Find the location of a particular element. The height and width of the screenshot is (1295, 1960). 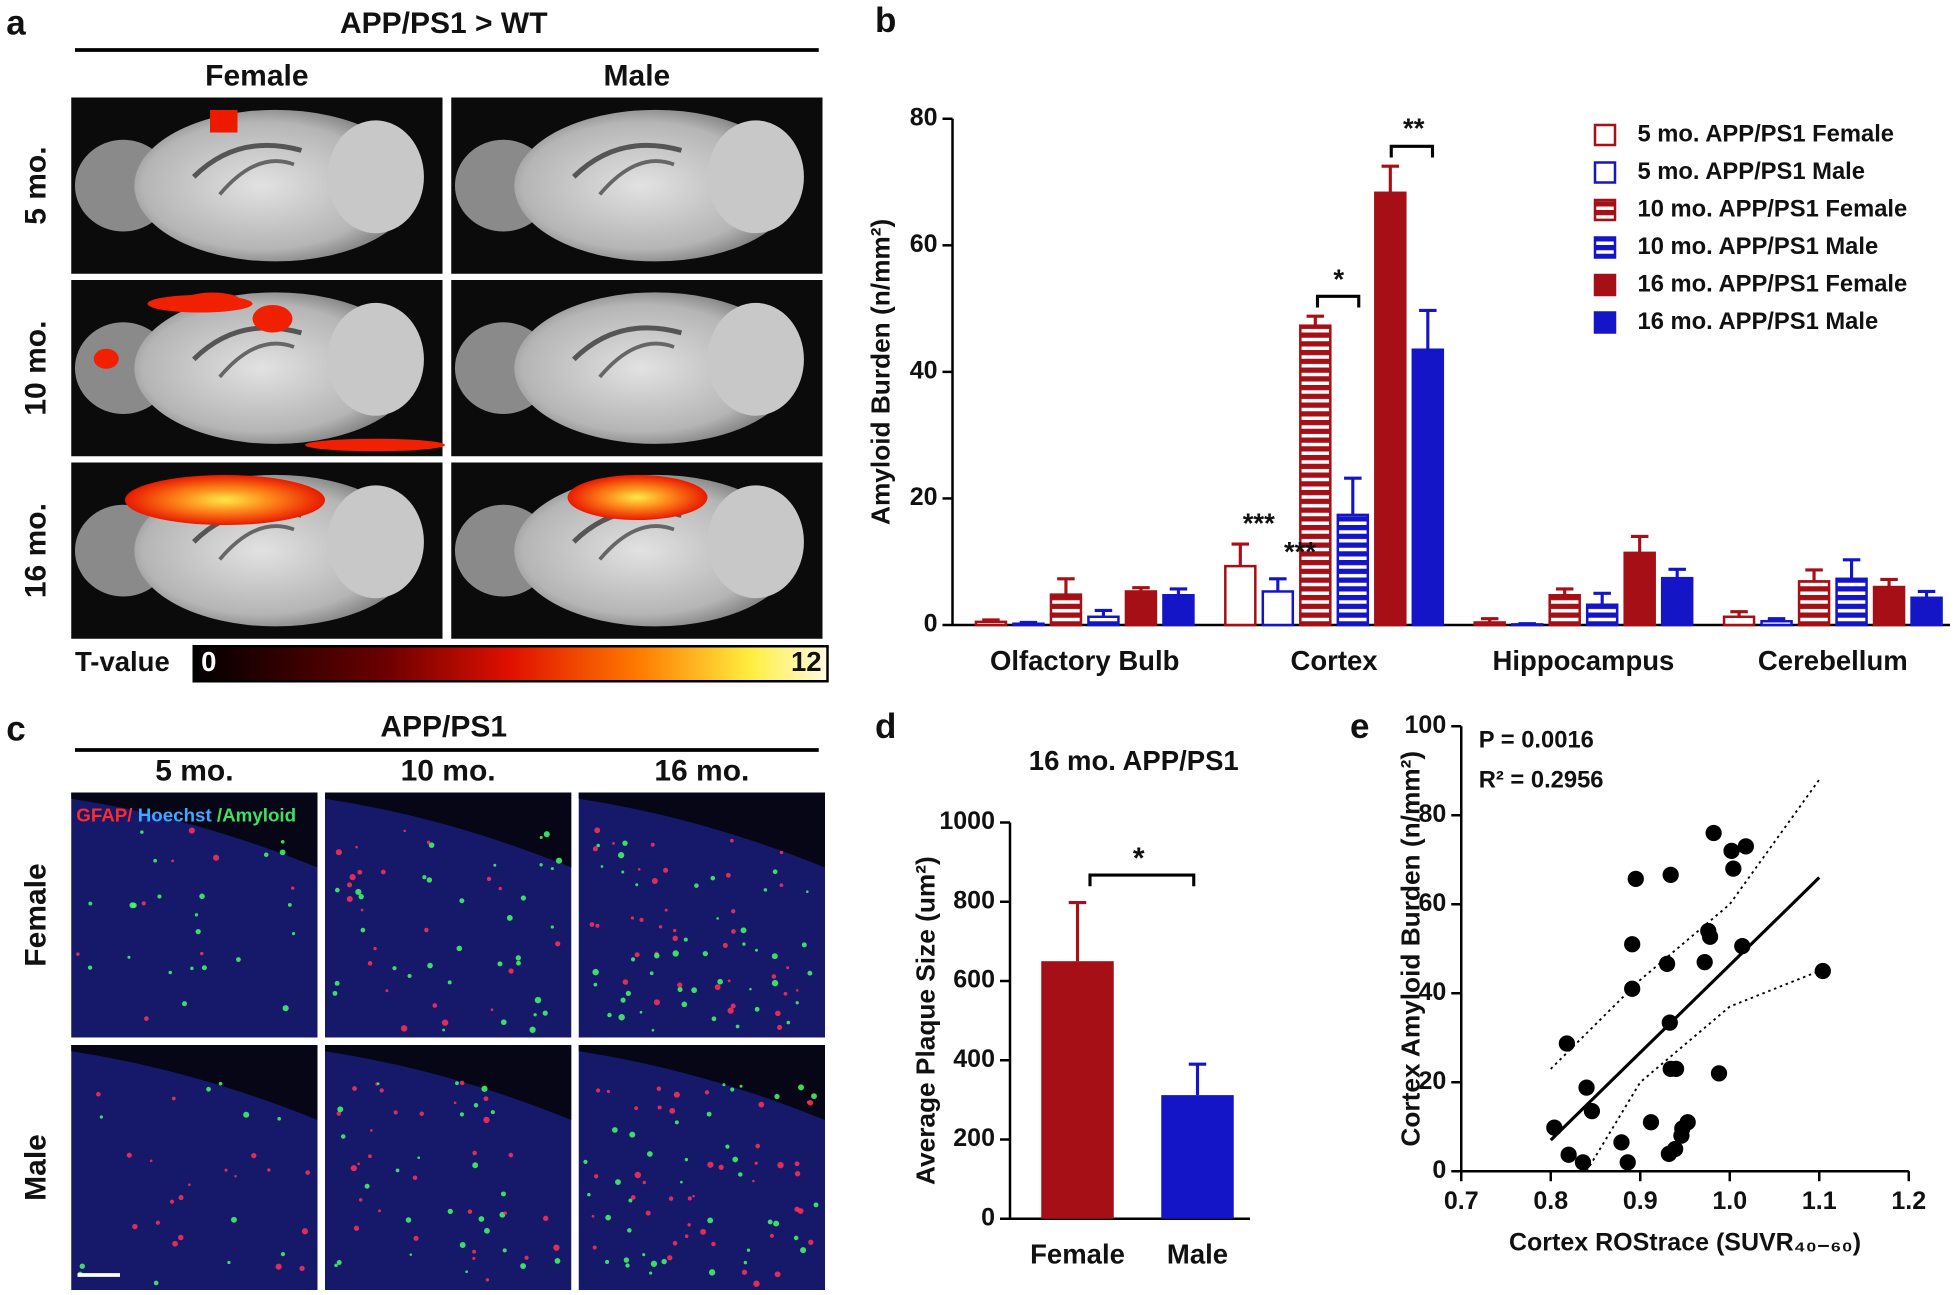

x-tick-label: Olfactory Bulb is located at coordinates (1084, 660).